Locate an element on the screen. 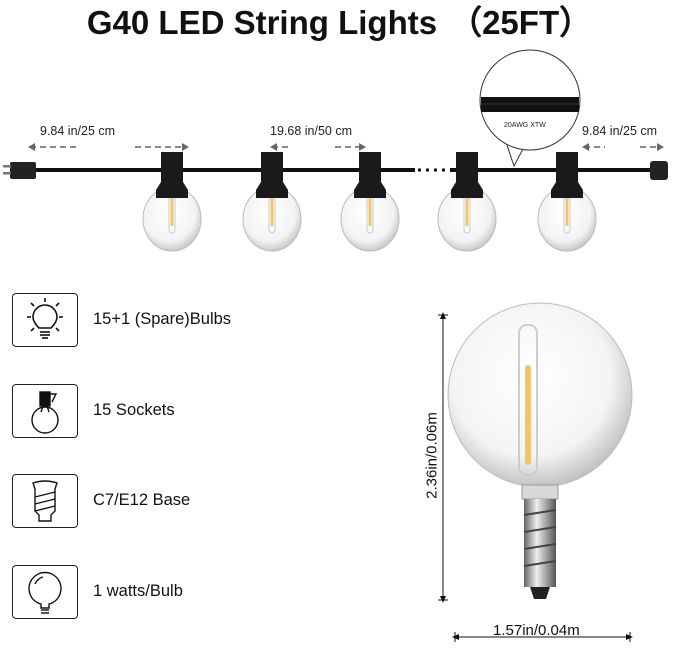 This screenshot has height=649, width=679. socket-bulb-icon is located at coordinates (45, 412).